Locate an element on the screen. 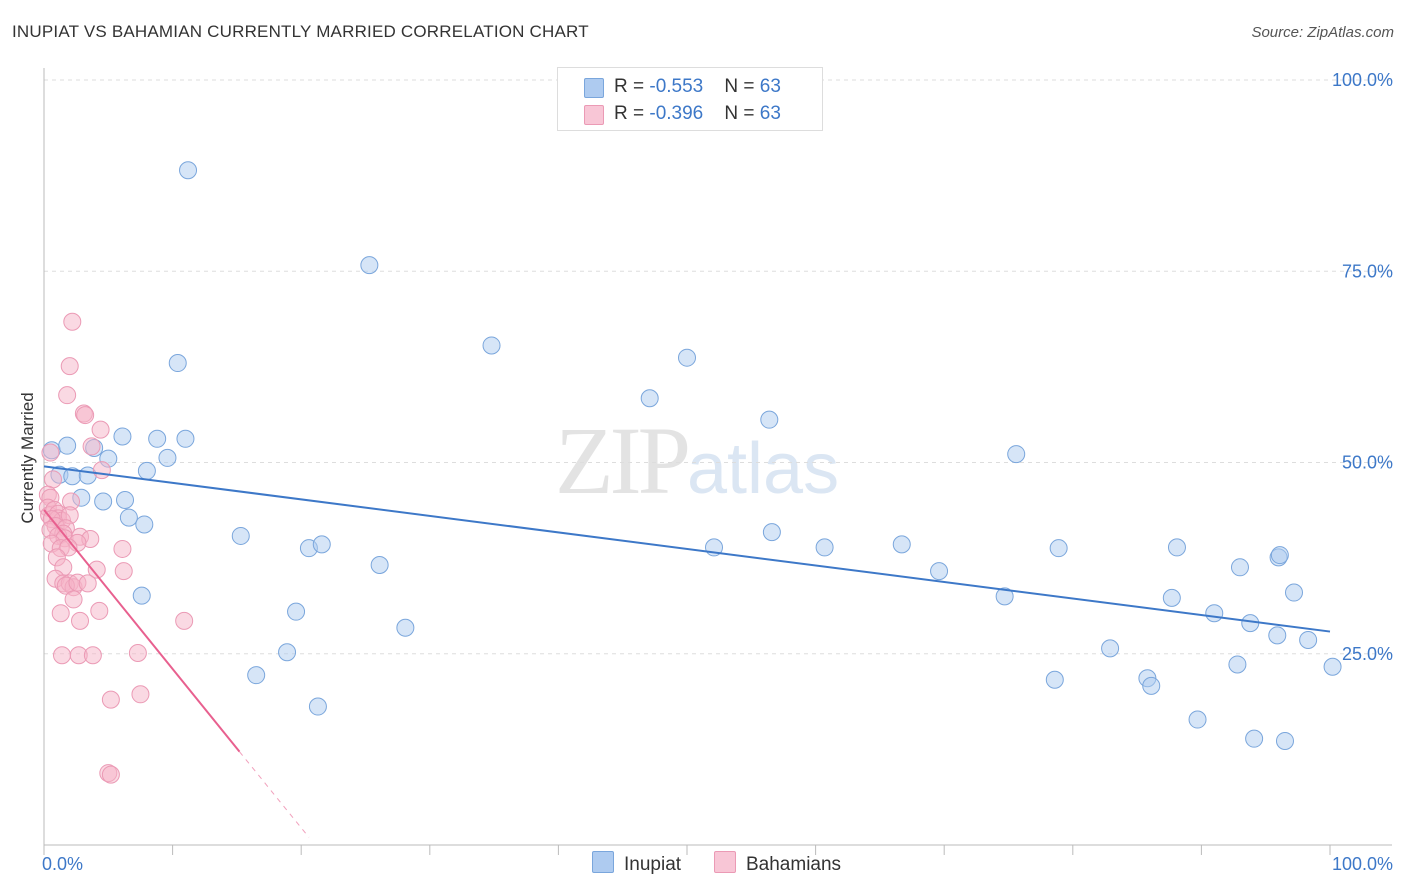 The image size is (1406, 892). n-label-bahamians: N = is located at coordinates (742, 113).